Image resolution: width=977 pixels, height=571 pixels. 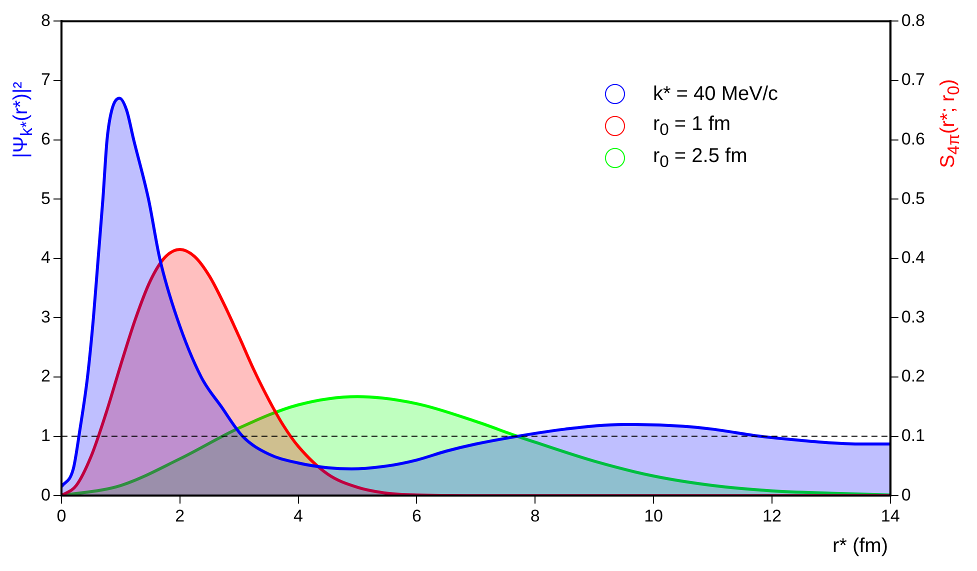 I want to click on legend-label: r$_{0}$ = 1 fm, so click(x=691, y=126).